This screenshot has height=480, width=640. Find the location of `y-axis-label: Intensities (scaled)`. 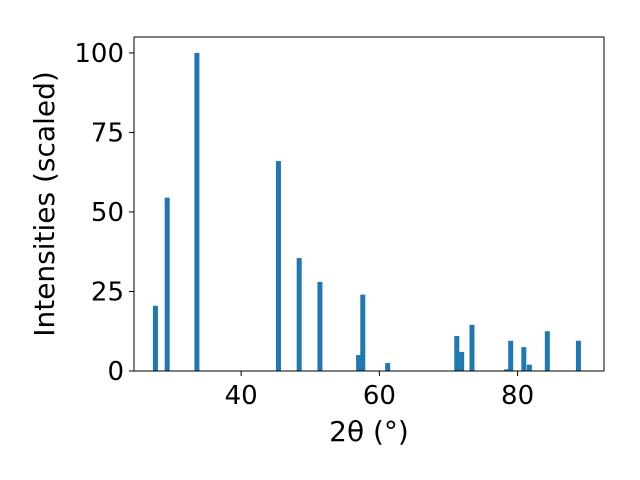

y-axis-label: Intensities (scaled) is located at coordinates (44, 204).